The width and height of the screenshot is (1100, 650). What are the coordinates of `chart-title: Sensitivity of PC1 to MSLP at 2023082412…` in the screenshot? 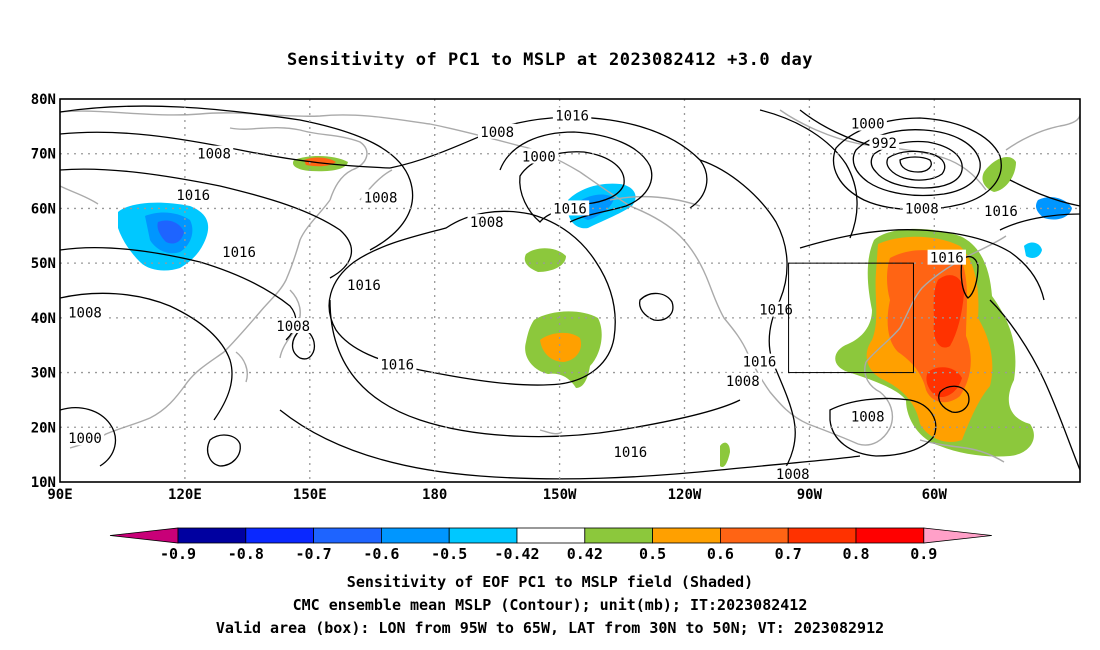 It's located at (549, 60).